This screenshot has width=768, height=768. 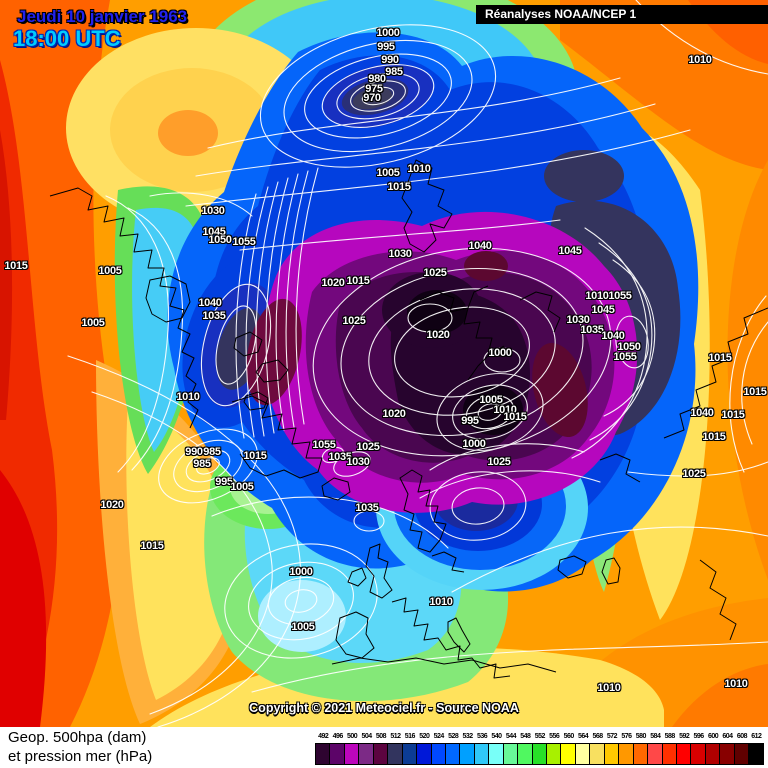 I want to click on legend-value: 504, so click(x=366, y=736).